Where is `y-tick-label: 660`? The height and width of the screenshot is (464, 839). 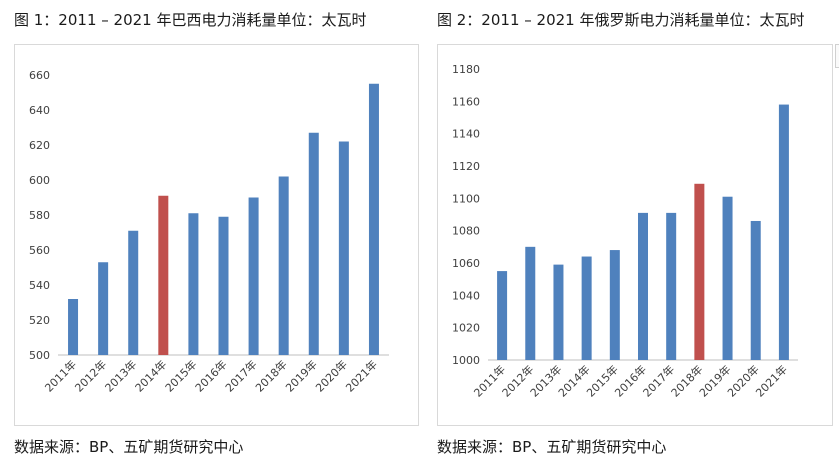
y-tick-label: 660 is located at coordinates (39, 75).